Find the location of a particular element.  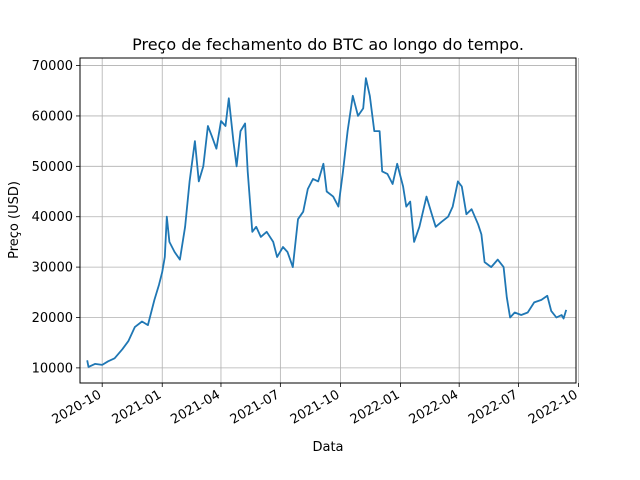

y-tick-label: 50000 is located at coordinates (52, 167).